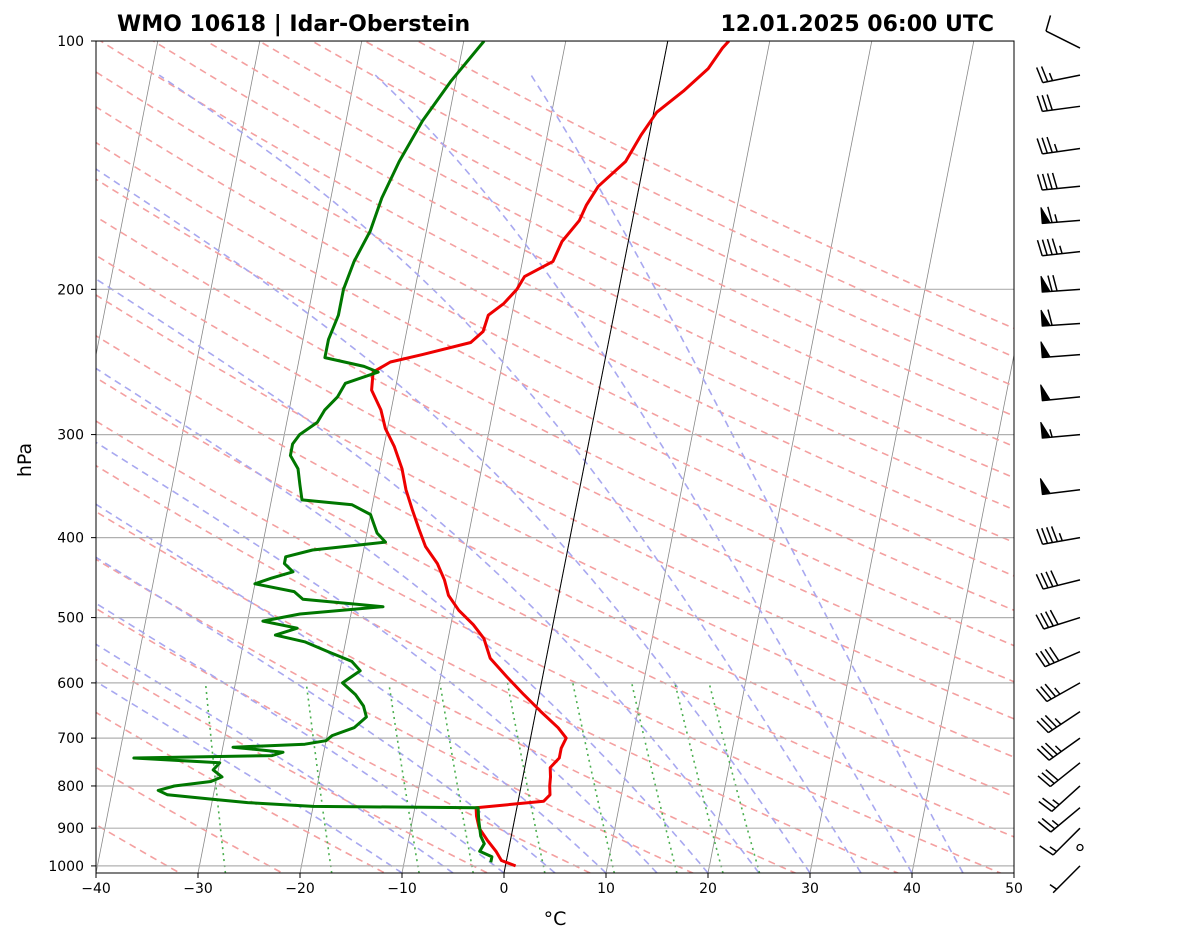 The height and width of the screenshot is (941, 1181). Describe the element at coordinates (1059, 454) in the screenshot. I see `wind-barbs` at that location.